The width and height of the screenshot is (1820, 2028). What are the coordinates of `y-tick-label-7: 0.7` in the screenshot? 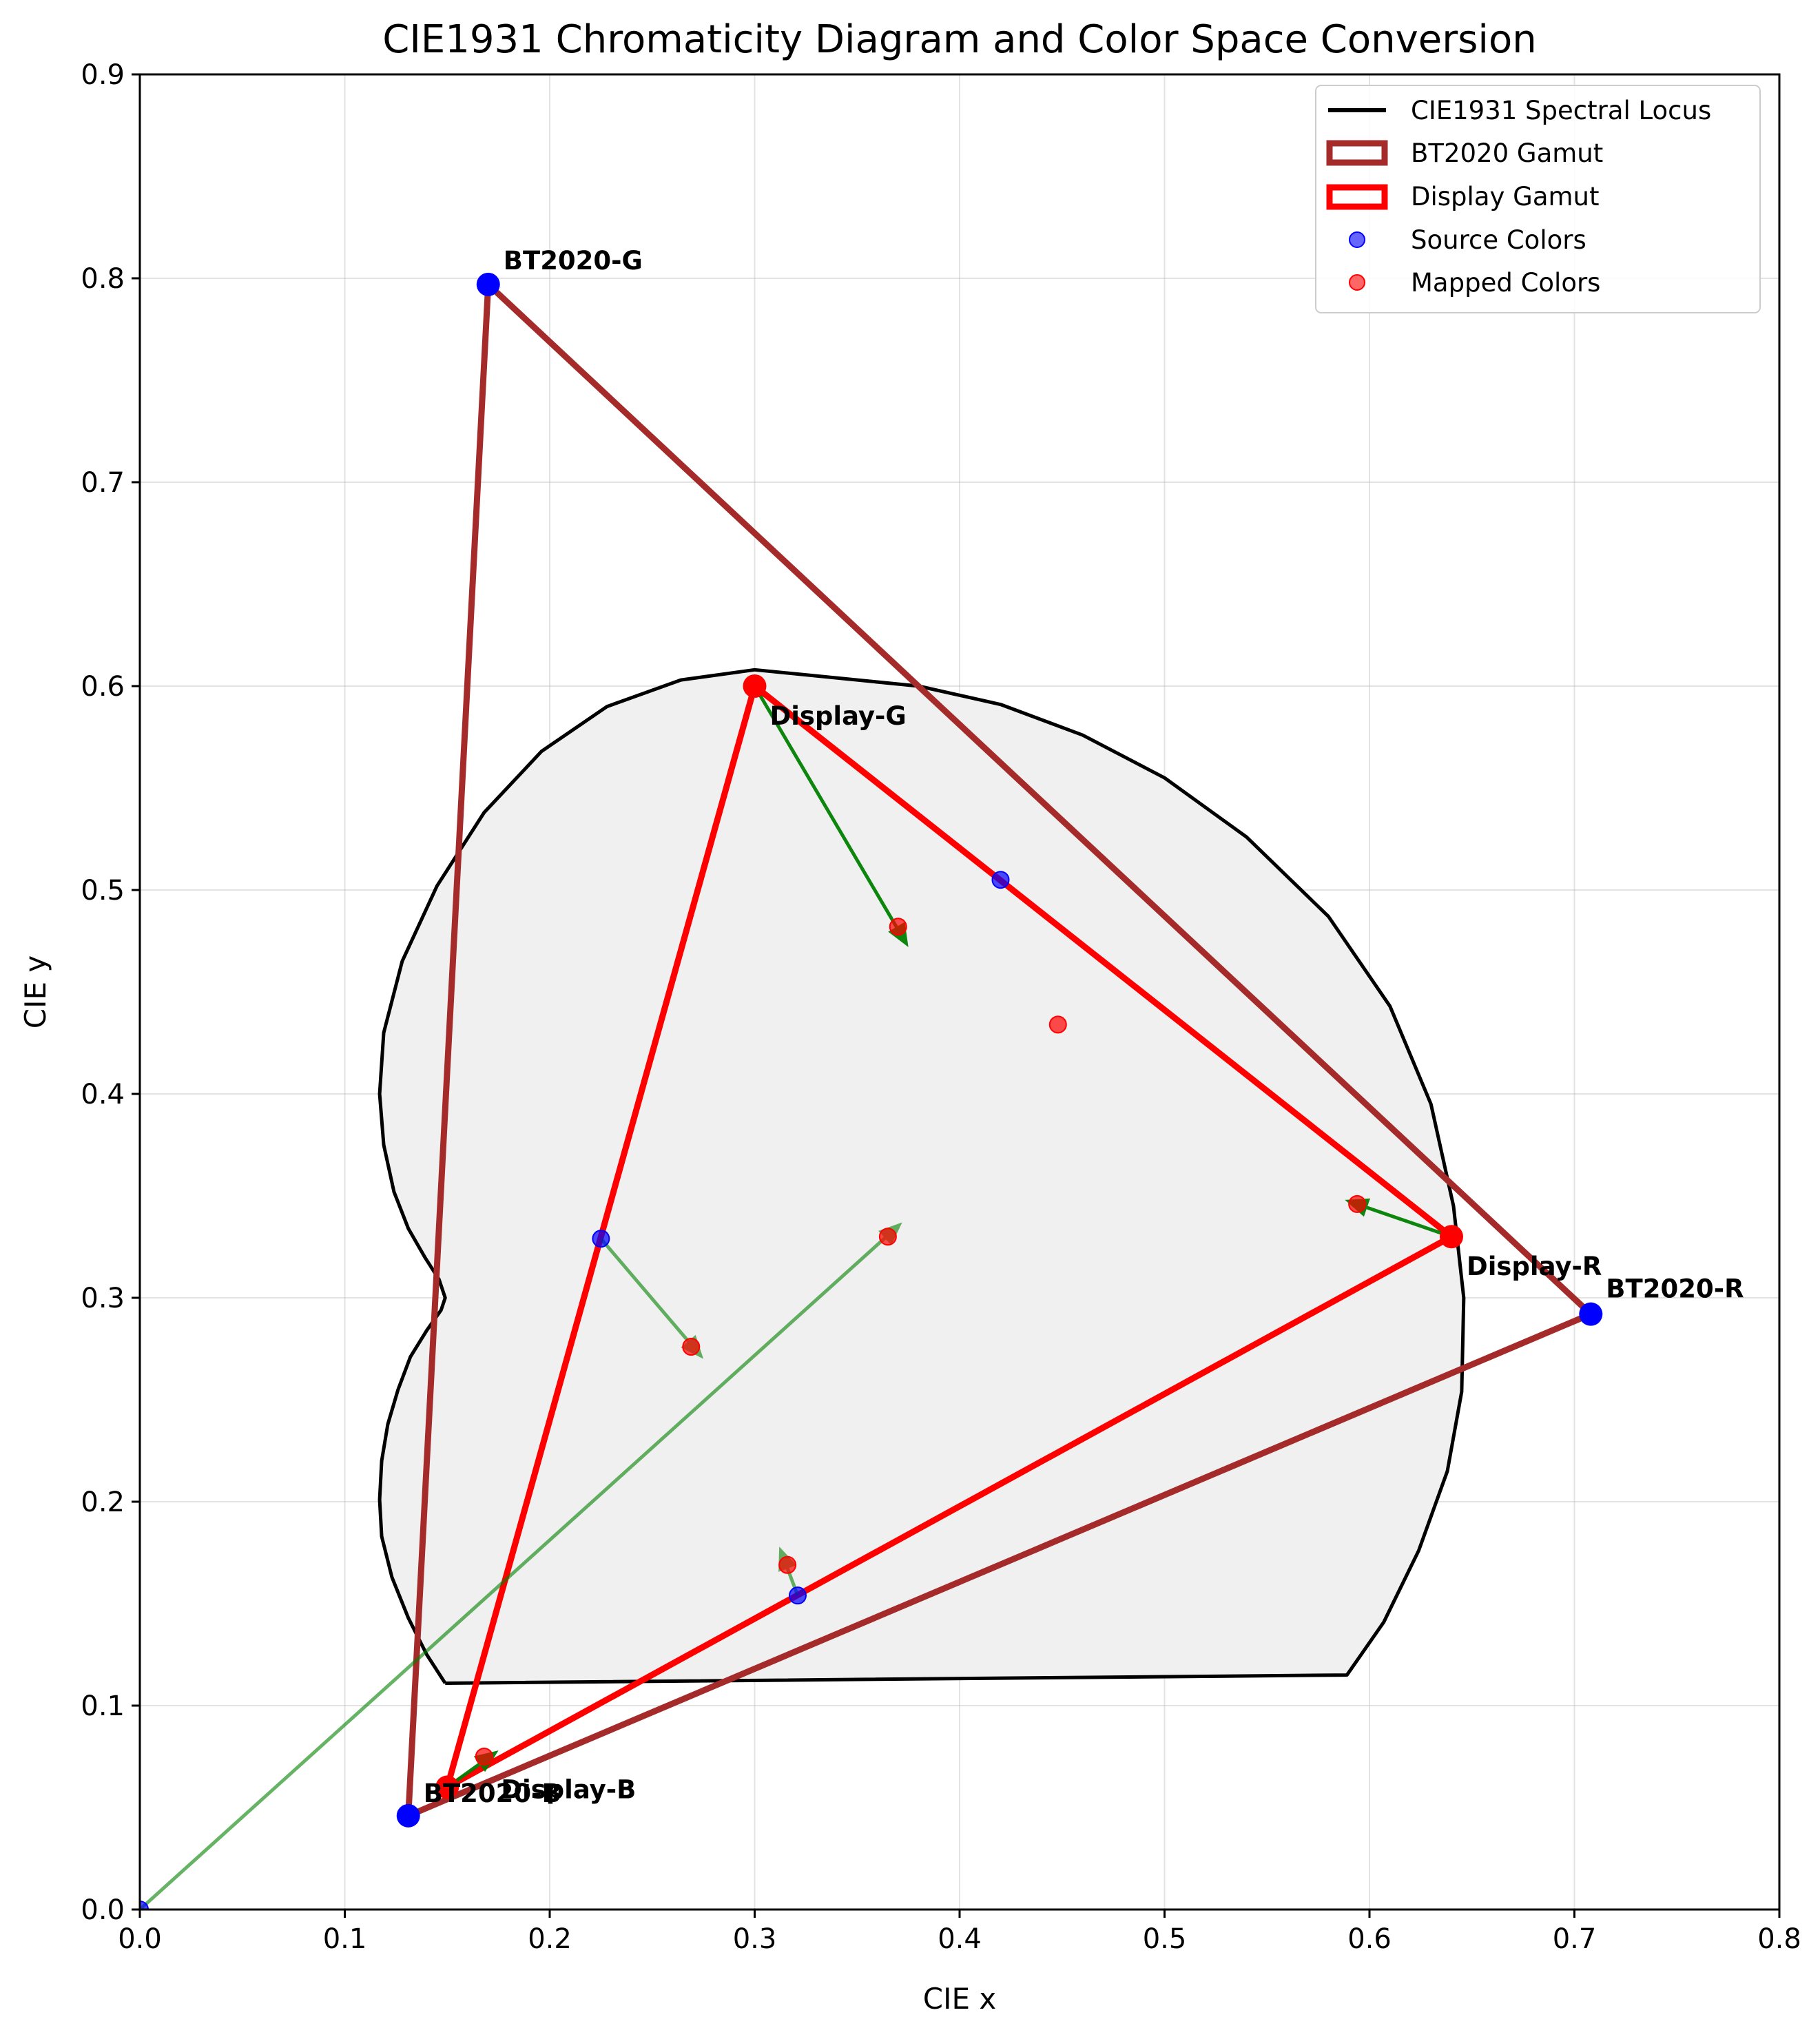 It's located at (103, 483).